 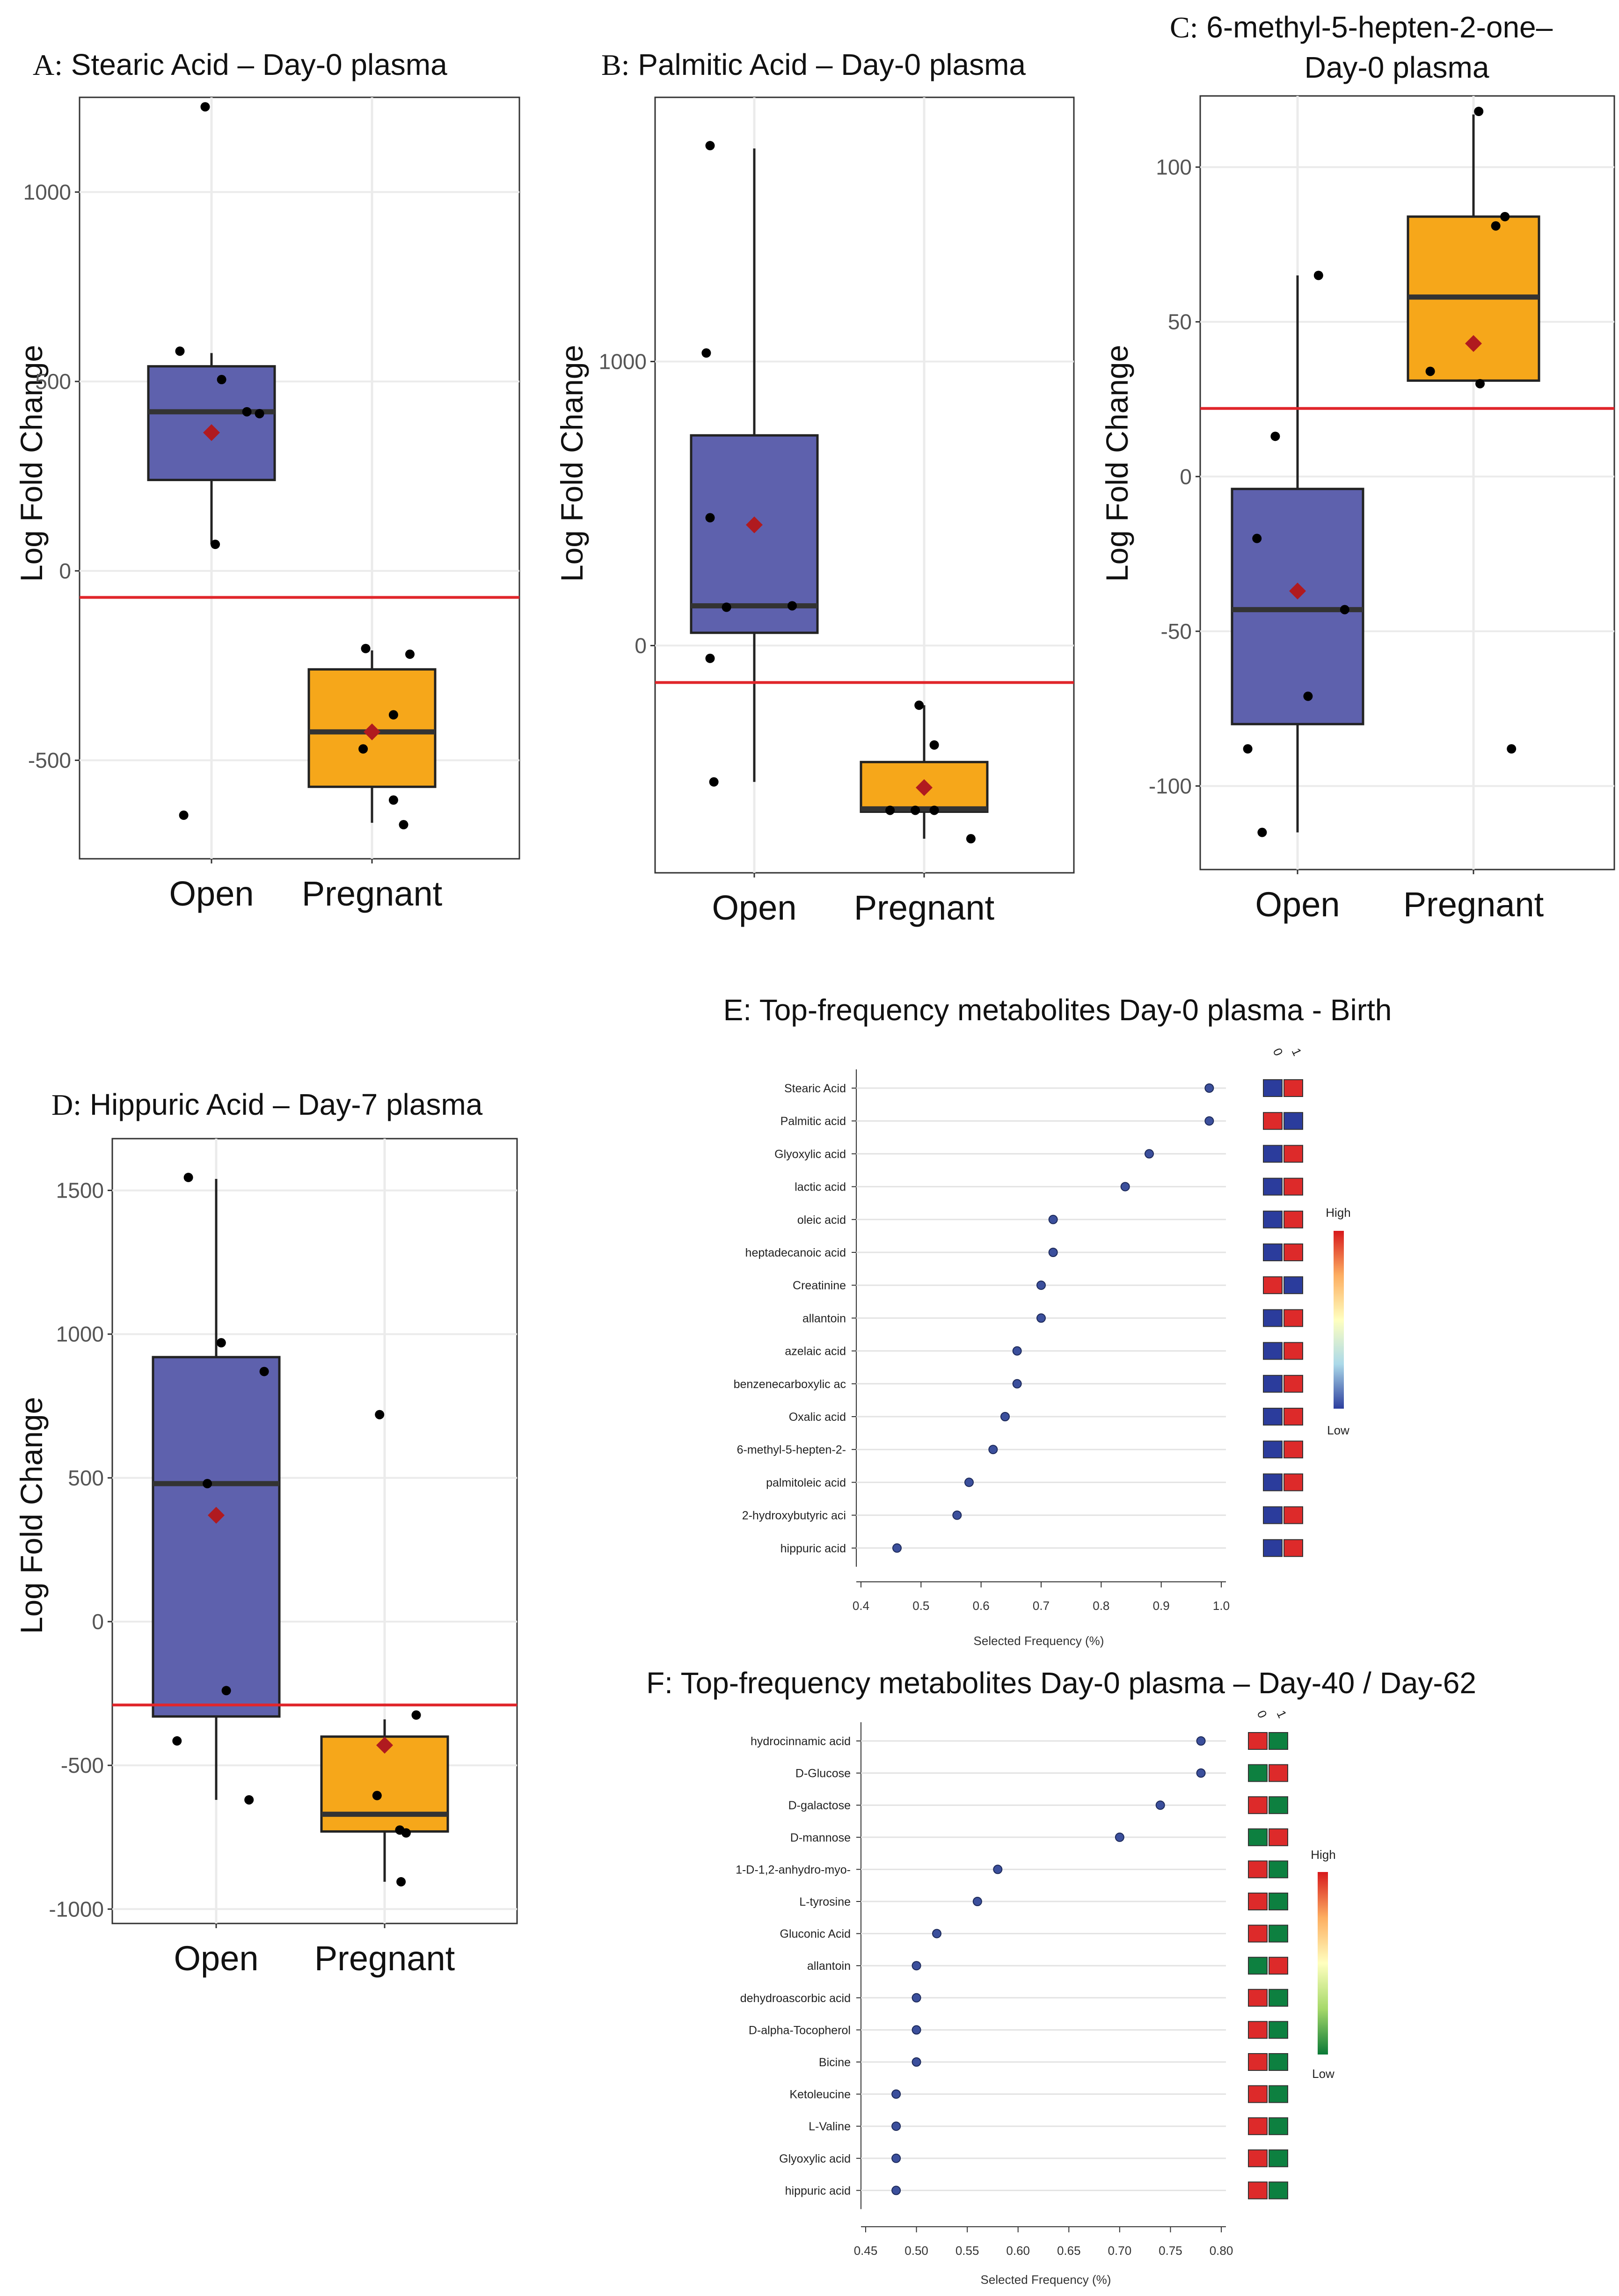 I want to click on panel-c-title-line2: Day-0 plasma, so click(x=1397, y=67).